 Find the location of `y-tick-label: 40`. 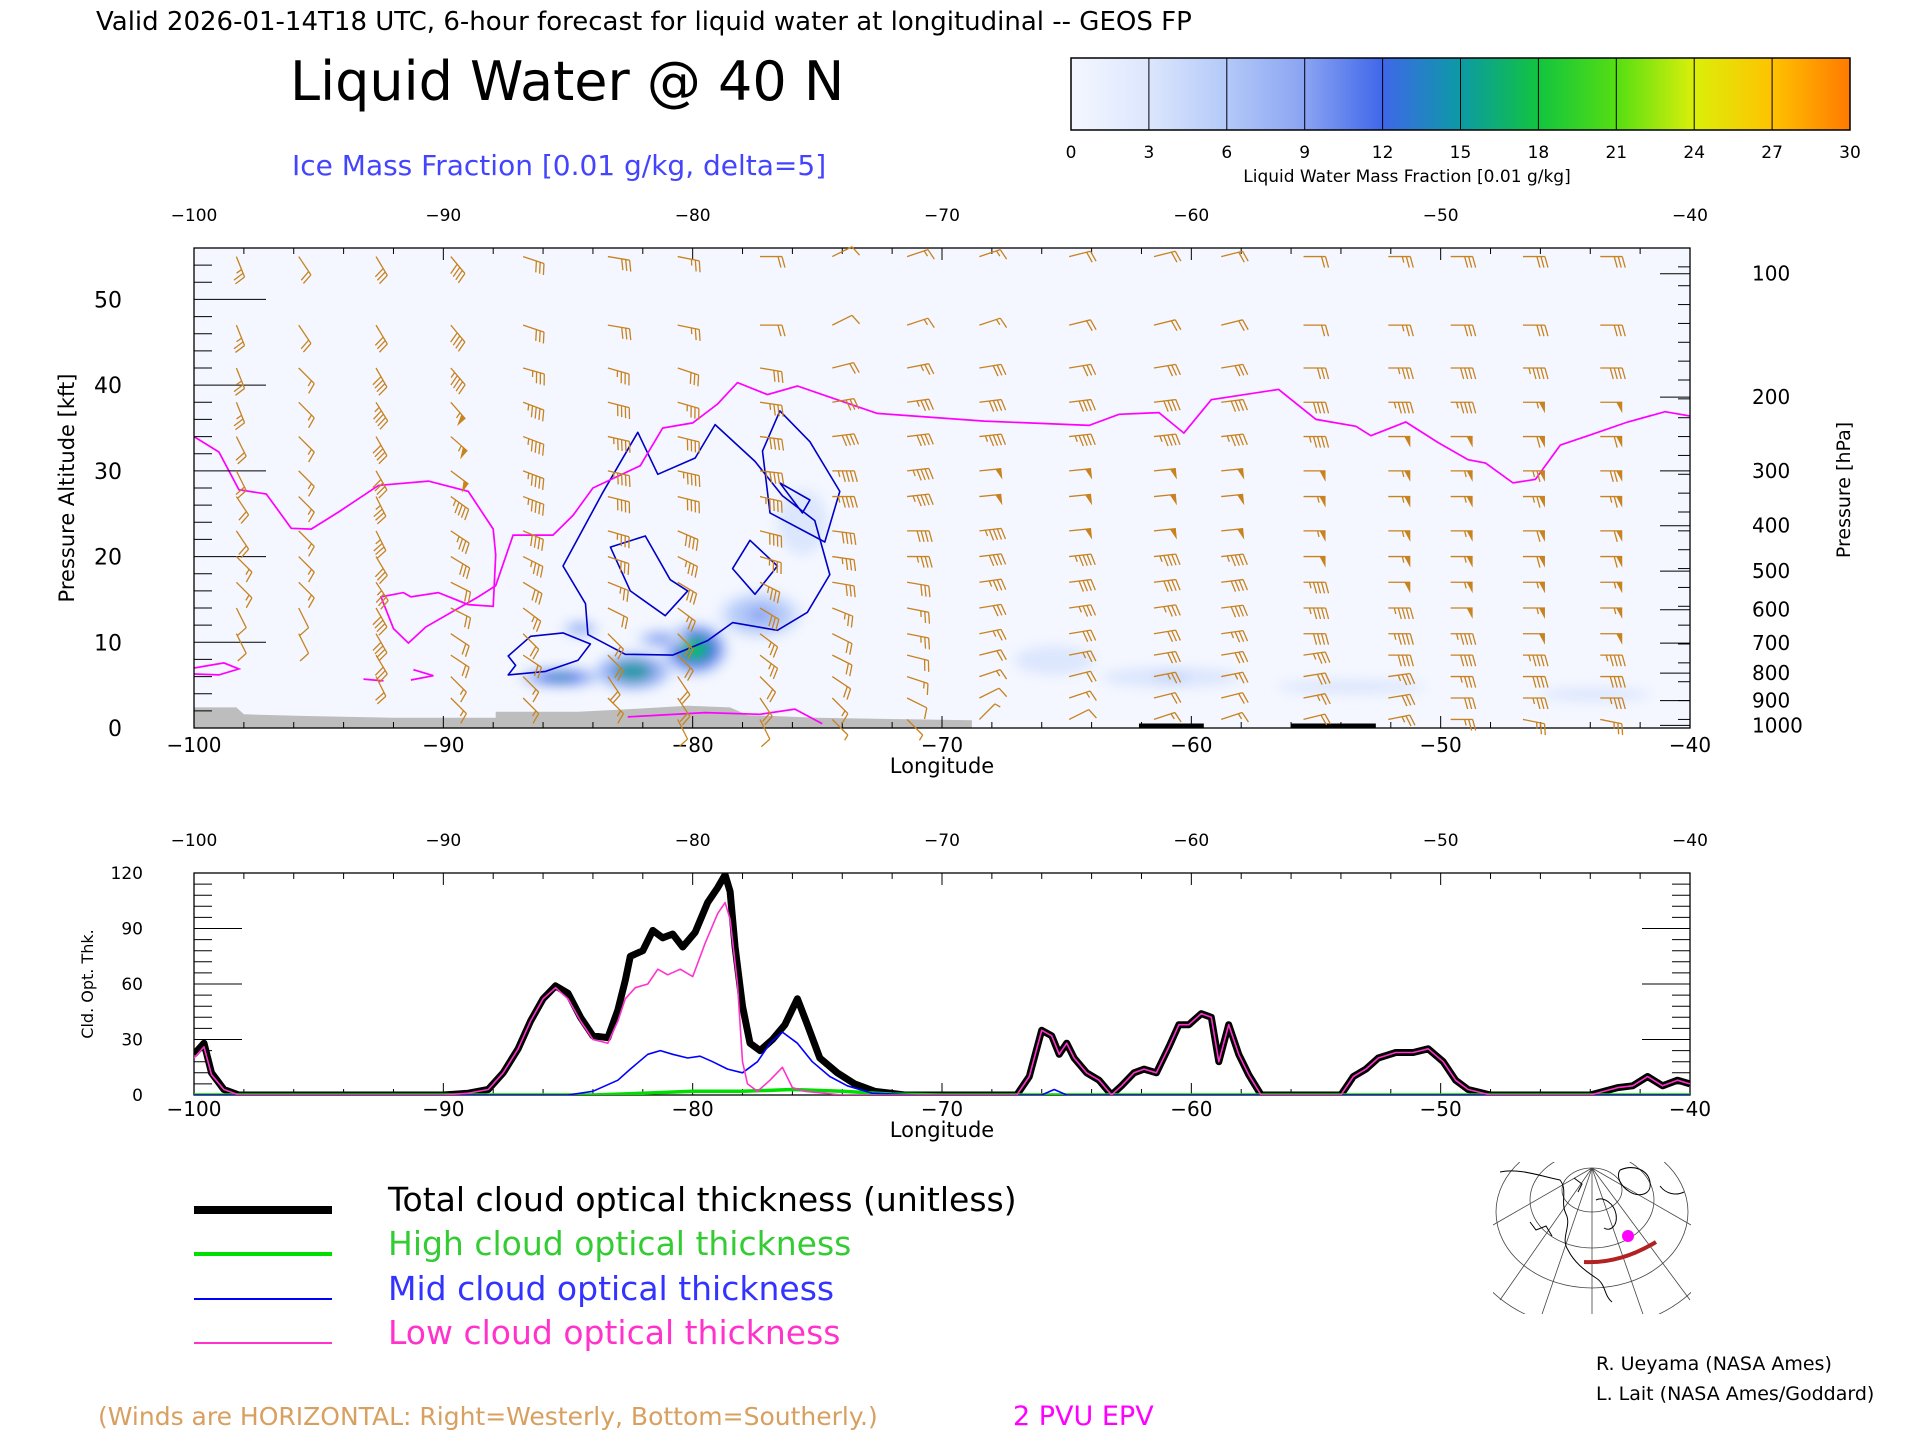

y-tick-label: 40 is located at coordinates (108, 386).